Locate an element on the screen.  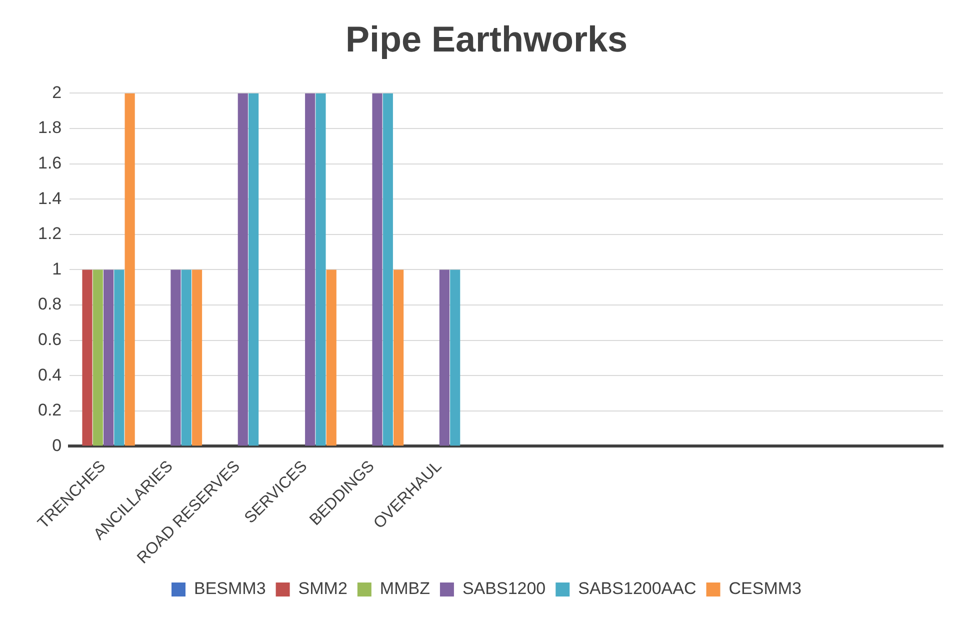
legend-label: SABS1200 is located at coordinates (504, 588).